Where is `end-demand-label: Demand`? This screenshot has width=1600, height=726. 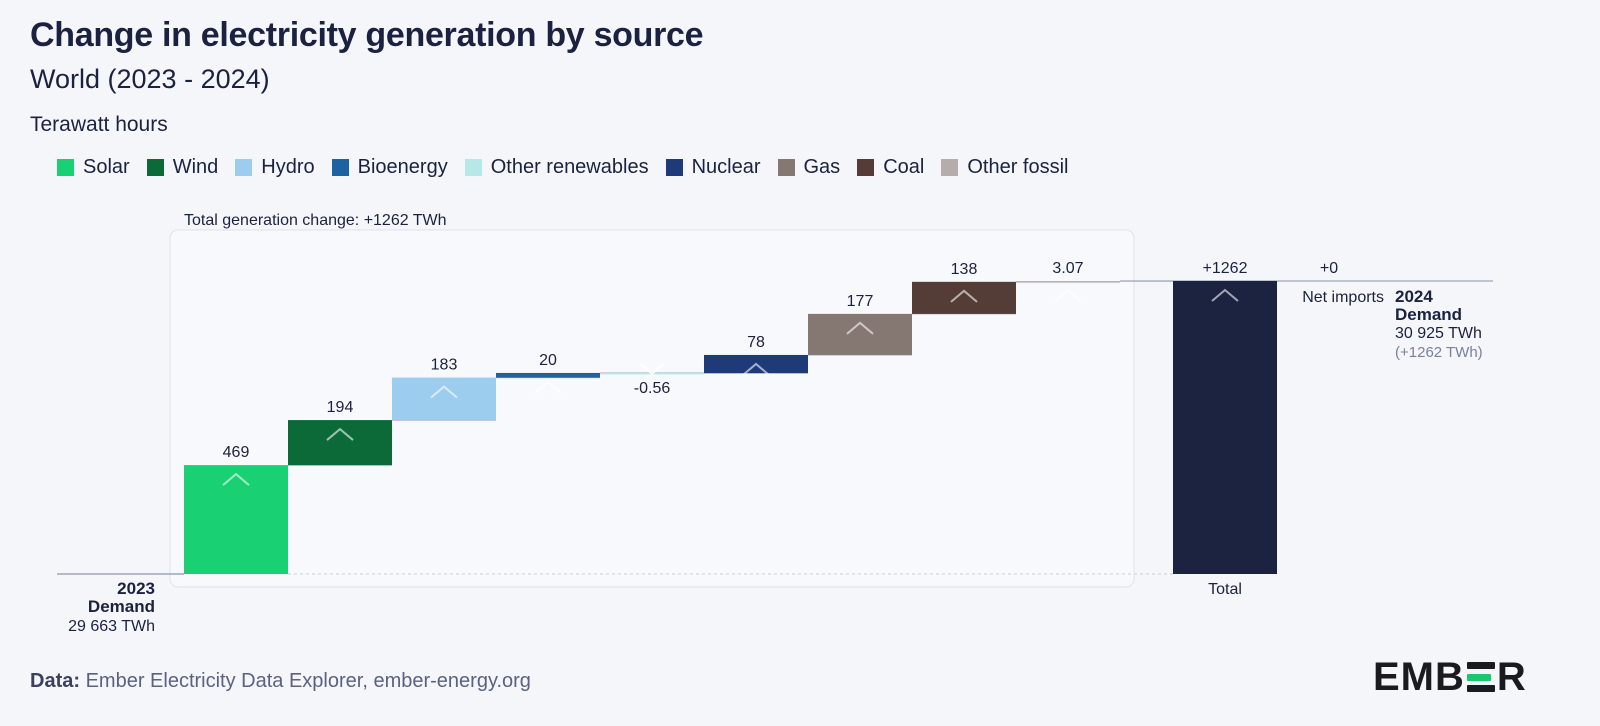 end-demand-label: Demand is located at coordinates (1428, 314).